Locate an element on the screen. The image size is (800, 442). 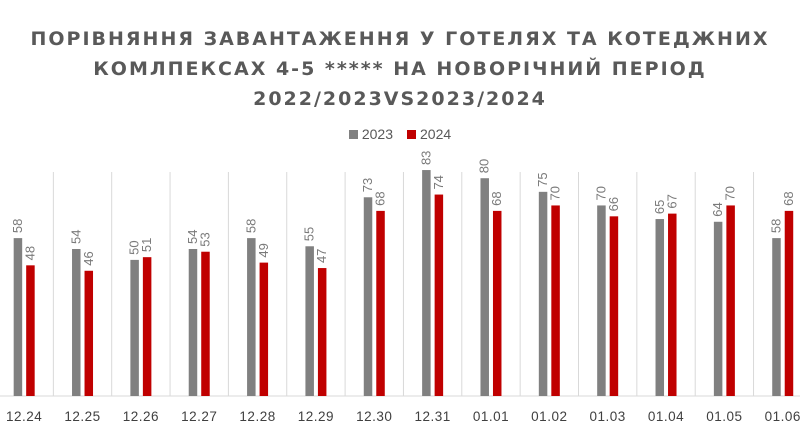
x-tick-label: 12.26 is located at coordinates (141, 416).